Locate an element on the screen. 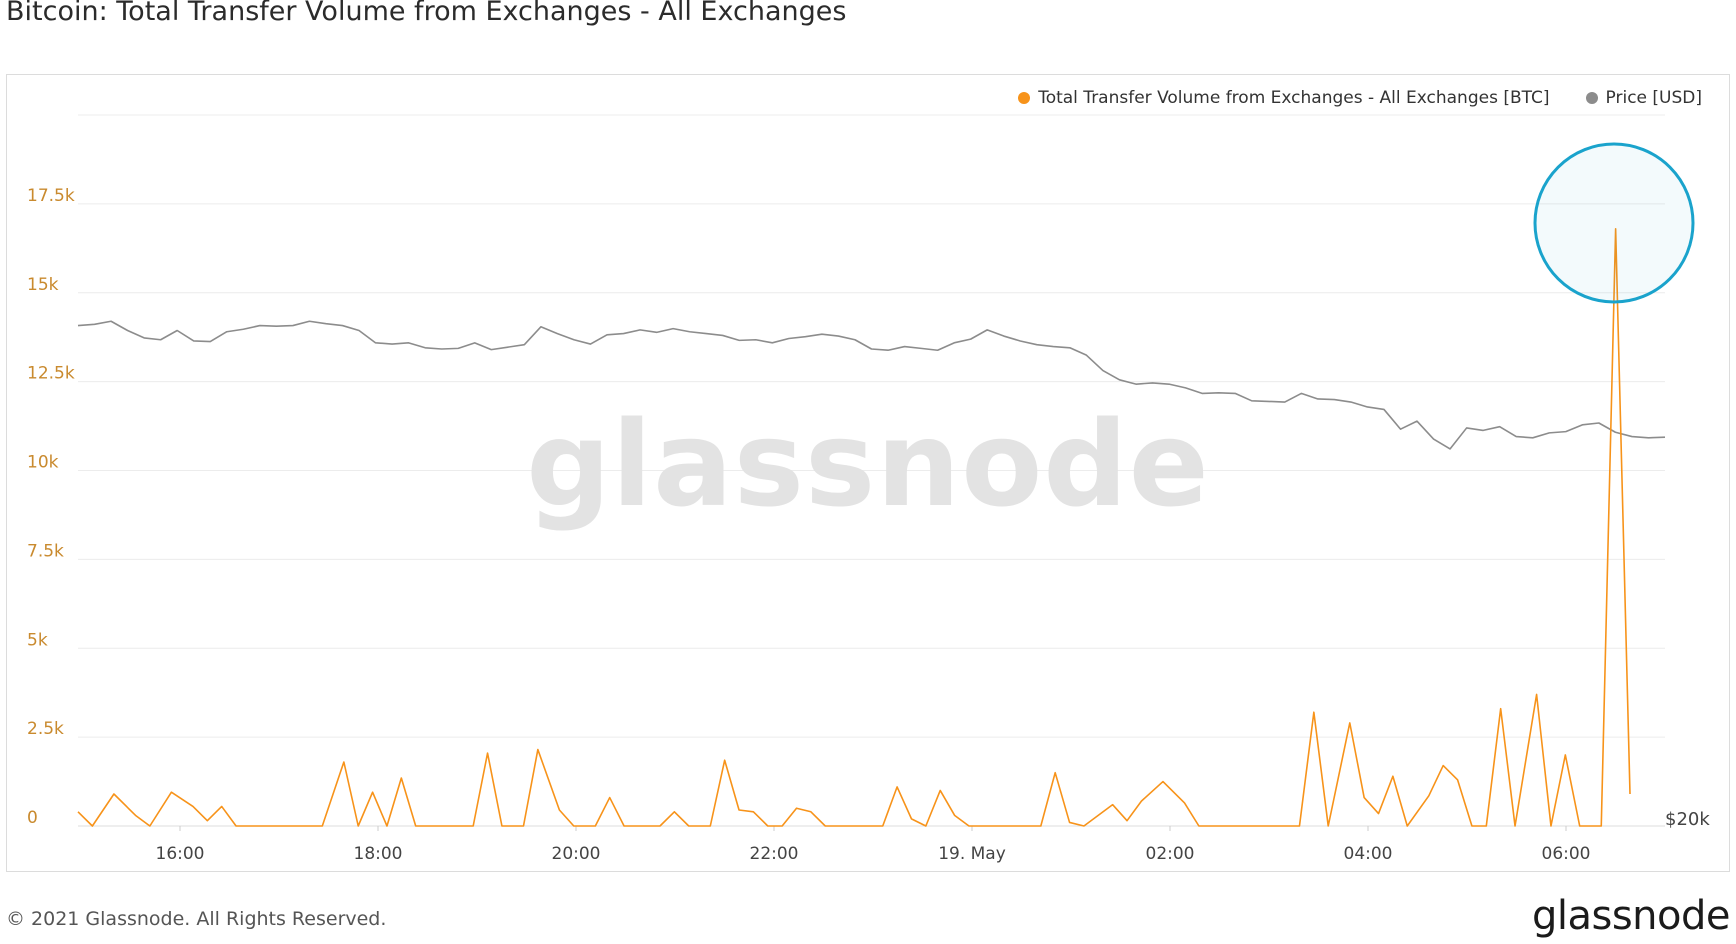 The width and height of the screenshot is (1736, 944). copyright-text: © 2021 Glassnode. All Rights Reserved. is located at coordinates (196, 919).